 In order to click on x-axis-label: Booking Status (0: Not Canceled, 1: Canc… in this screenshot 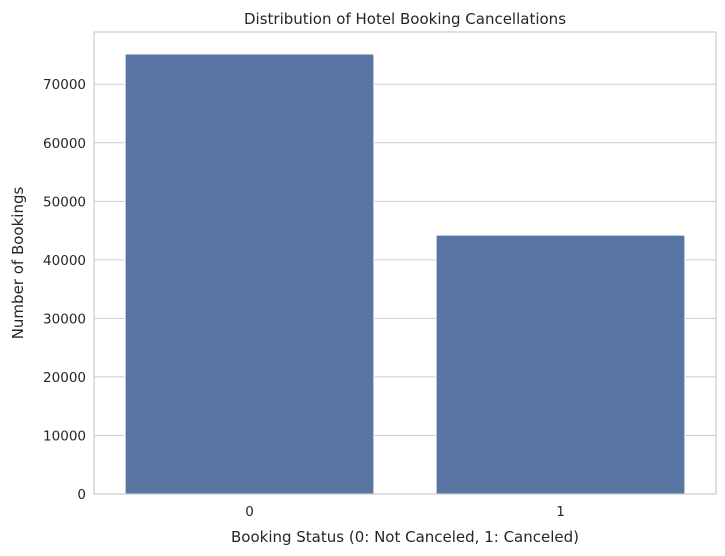, I will do `click(405, 537)`.